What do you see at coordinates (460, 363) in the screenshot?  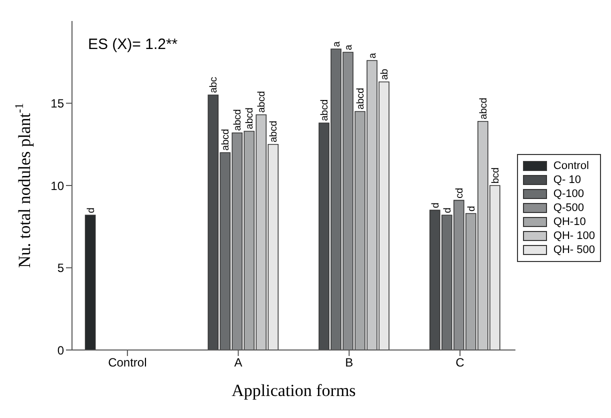 I see `x-tick-label: C` at bounding box center [460, 363].